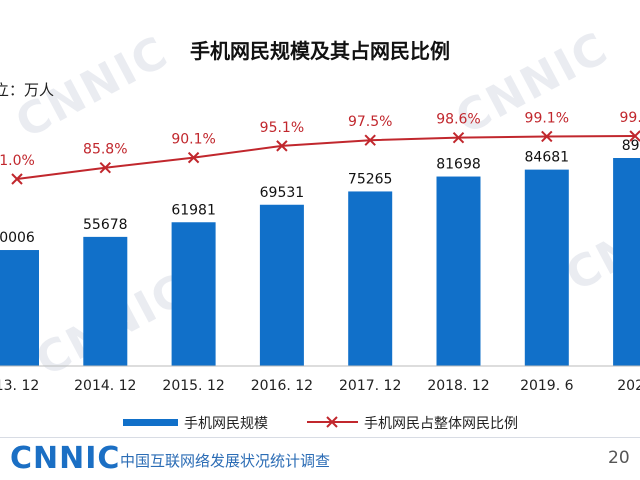 The image size is (640, 480). I want to click on ratio-value-label: 90.1%, so click(193, 140).